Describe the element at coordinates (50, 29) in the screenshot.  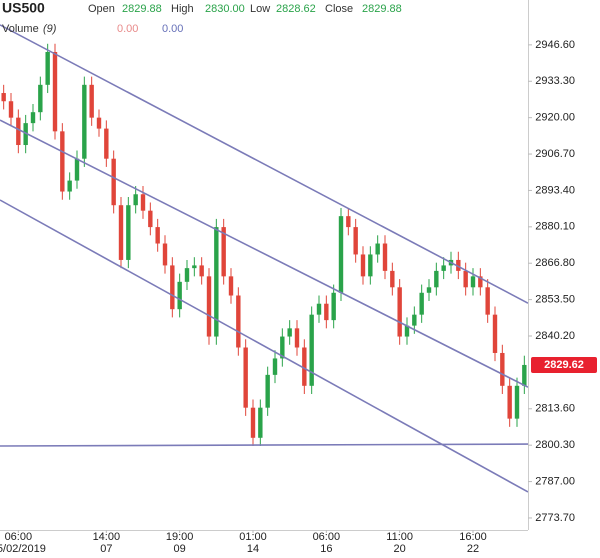
I see `volume-period: (9)` at that location.